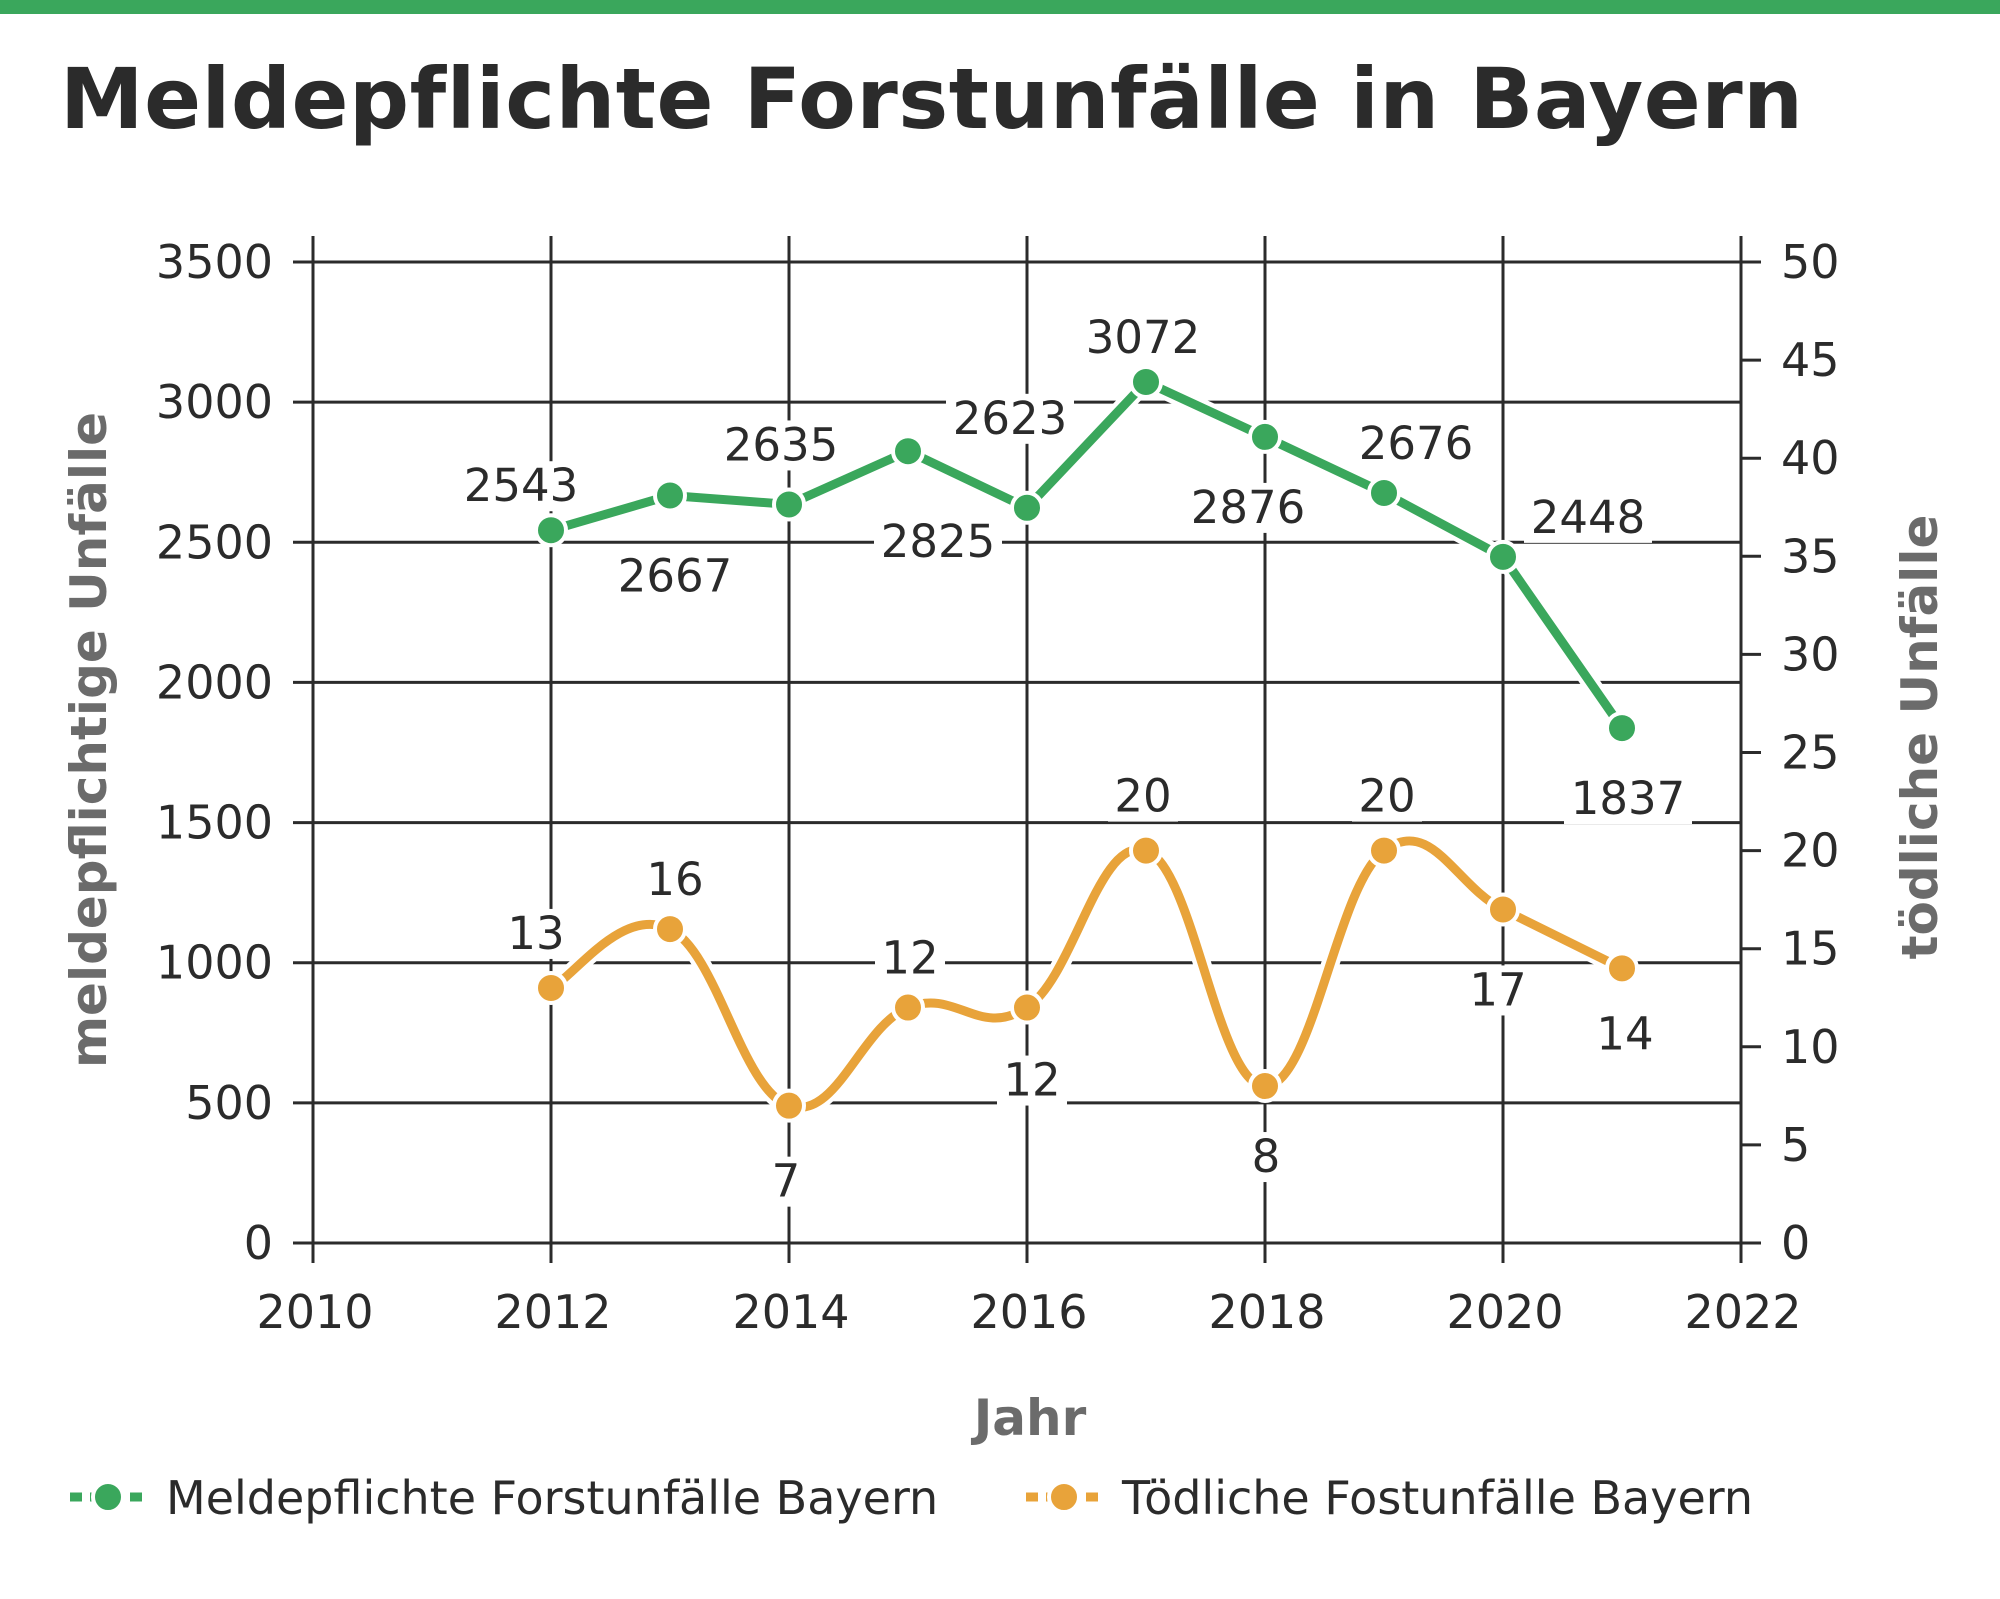 Image resolution: width=2000 pixels, height=1599 pixels. What do you see at coordinates (552, 1498) in the screenshot?
I see `legend-label: Meldepflichte Forstunfälle Bayern` at bounding box center [552, 1498].